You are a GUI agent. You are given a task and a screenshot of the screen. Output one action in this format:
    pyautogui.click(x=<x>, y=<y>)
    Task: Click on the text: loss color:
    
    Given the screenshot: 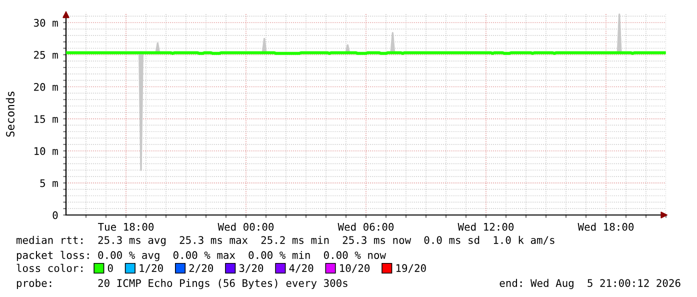 What is the action you would take?
    pyautogui.click(x=49, y=268)
    